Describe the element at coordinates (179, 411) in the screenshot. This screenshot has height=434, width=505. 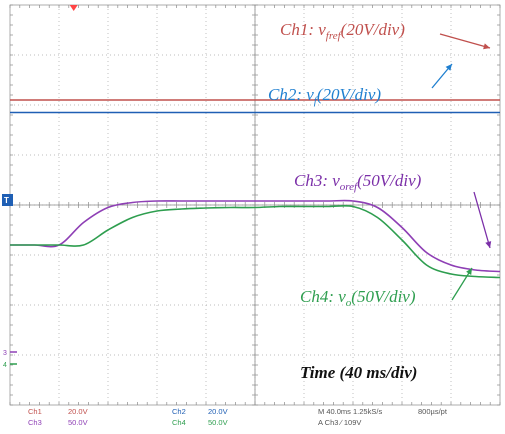
I see `status-ch2-name: Ch2` at that location.